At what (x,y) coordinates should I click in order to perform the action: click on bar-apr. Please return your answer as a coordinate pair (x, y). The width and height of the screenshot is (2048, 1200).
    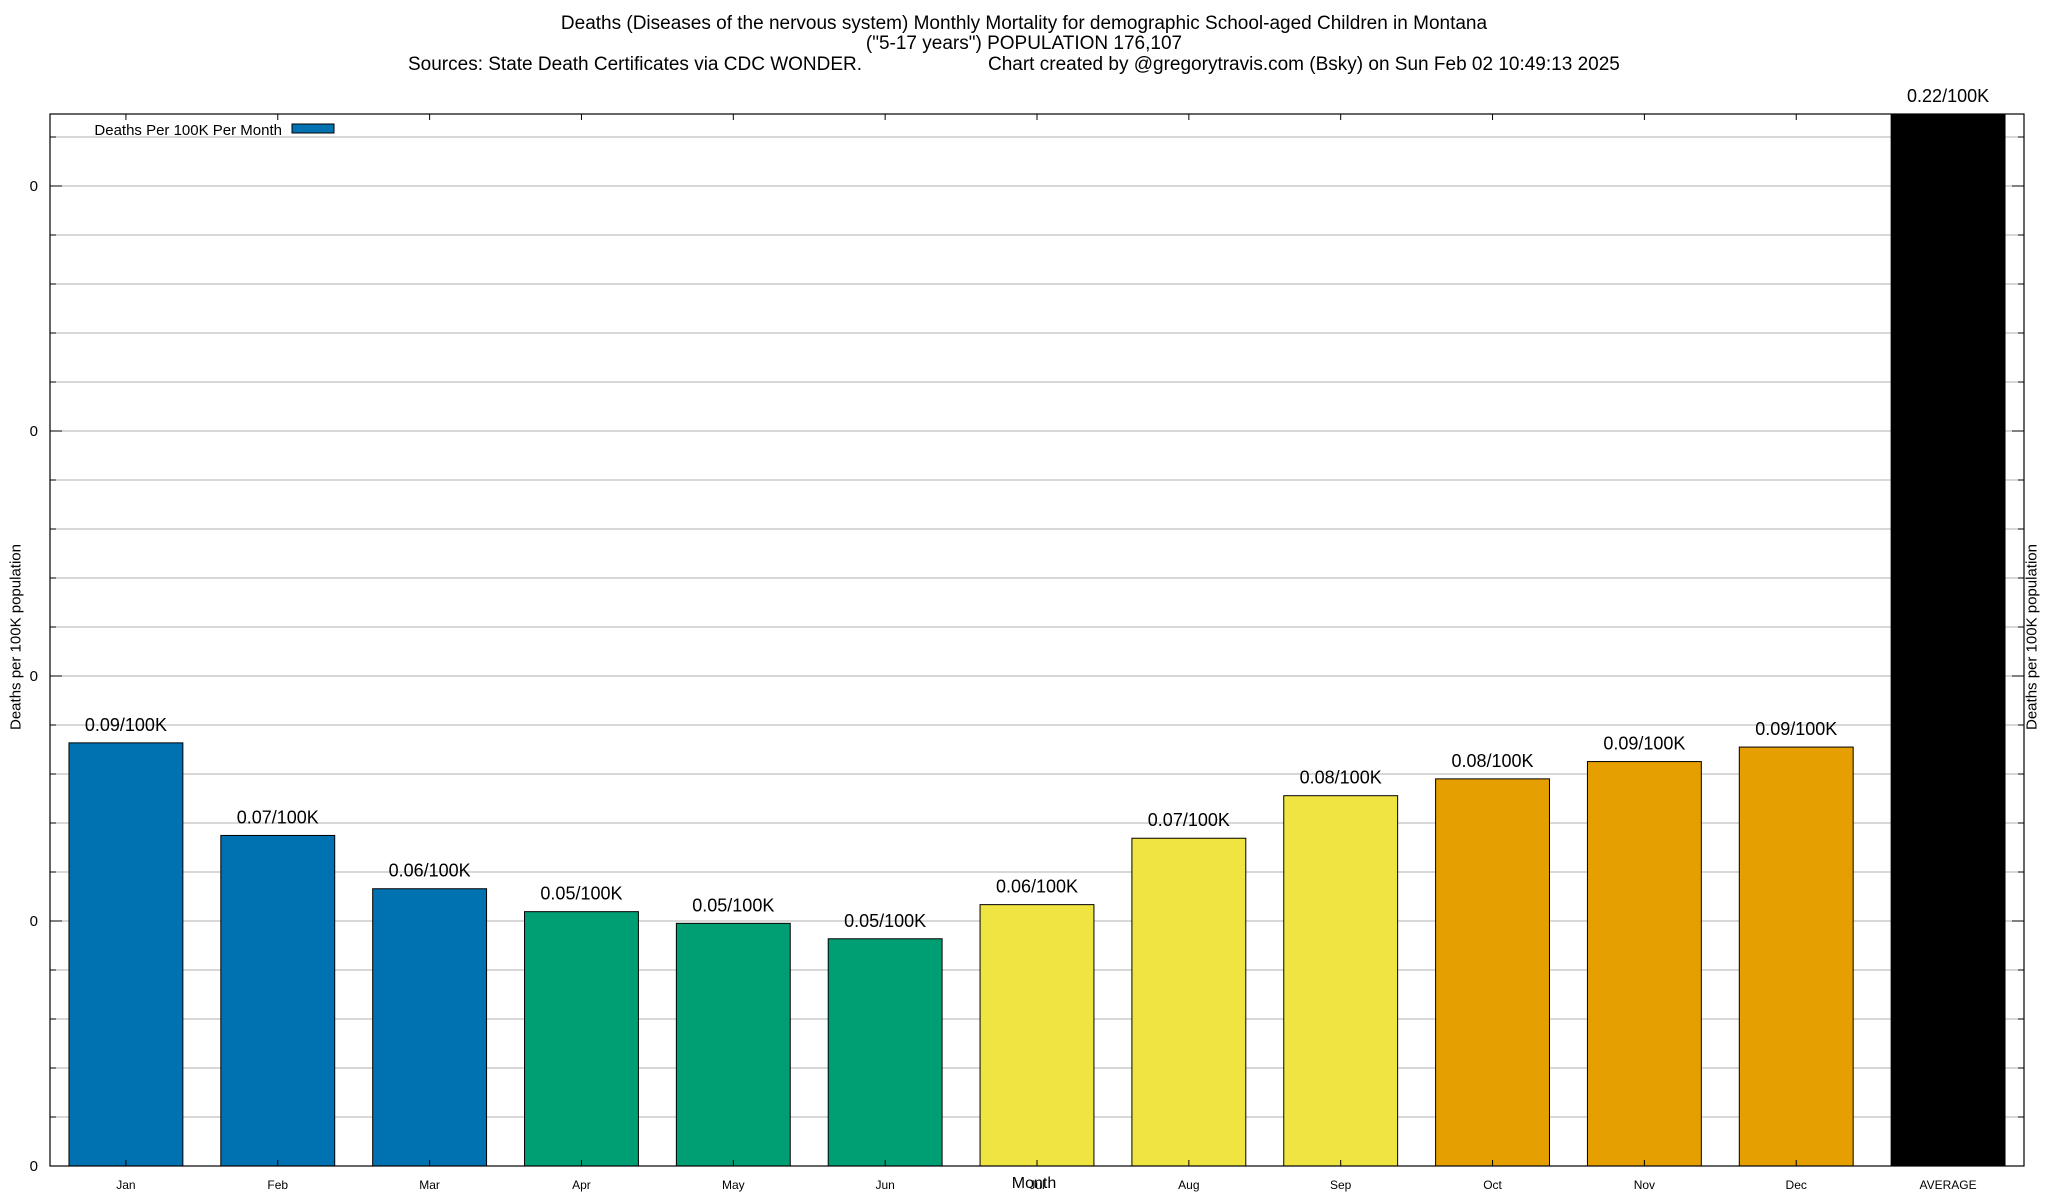
    Looking at the image, I should click on (581, 1039).